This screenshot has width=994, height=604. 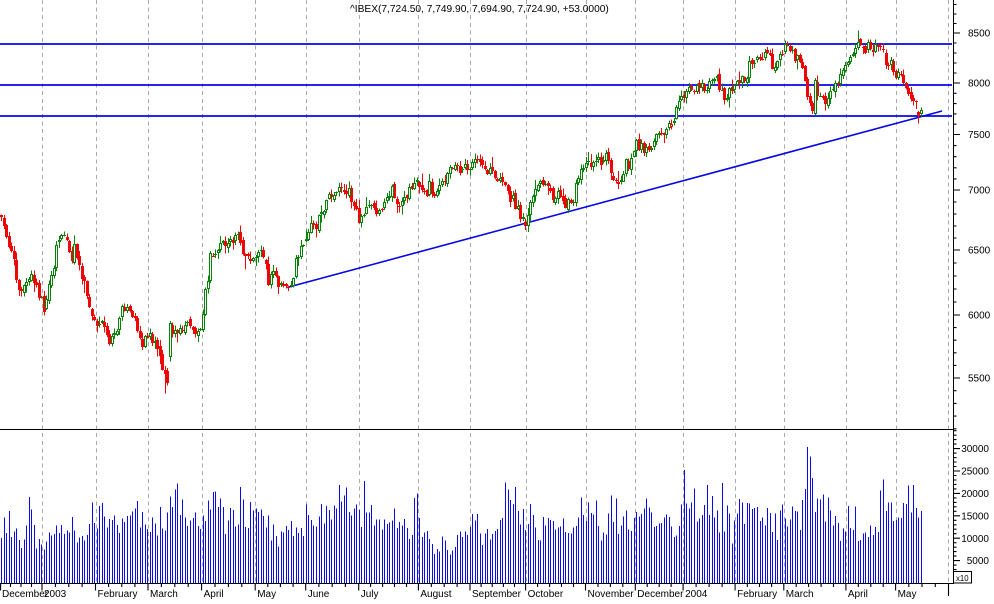 What do you see at coordinates (979, 34) in the screenshot?
I see `svg-text: 8500` at bounding box center [979, 34].